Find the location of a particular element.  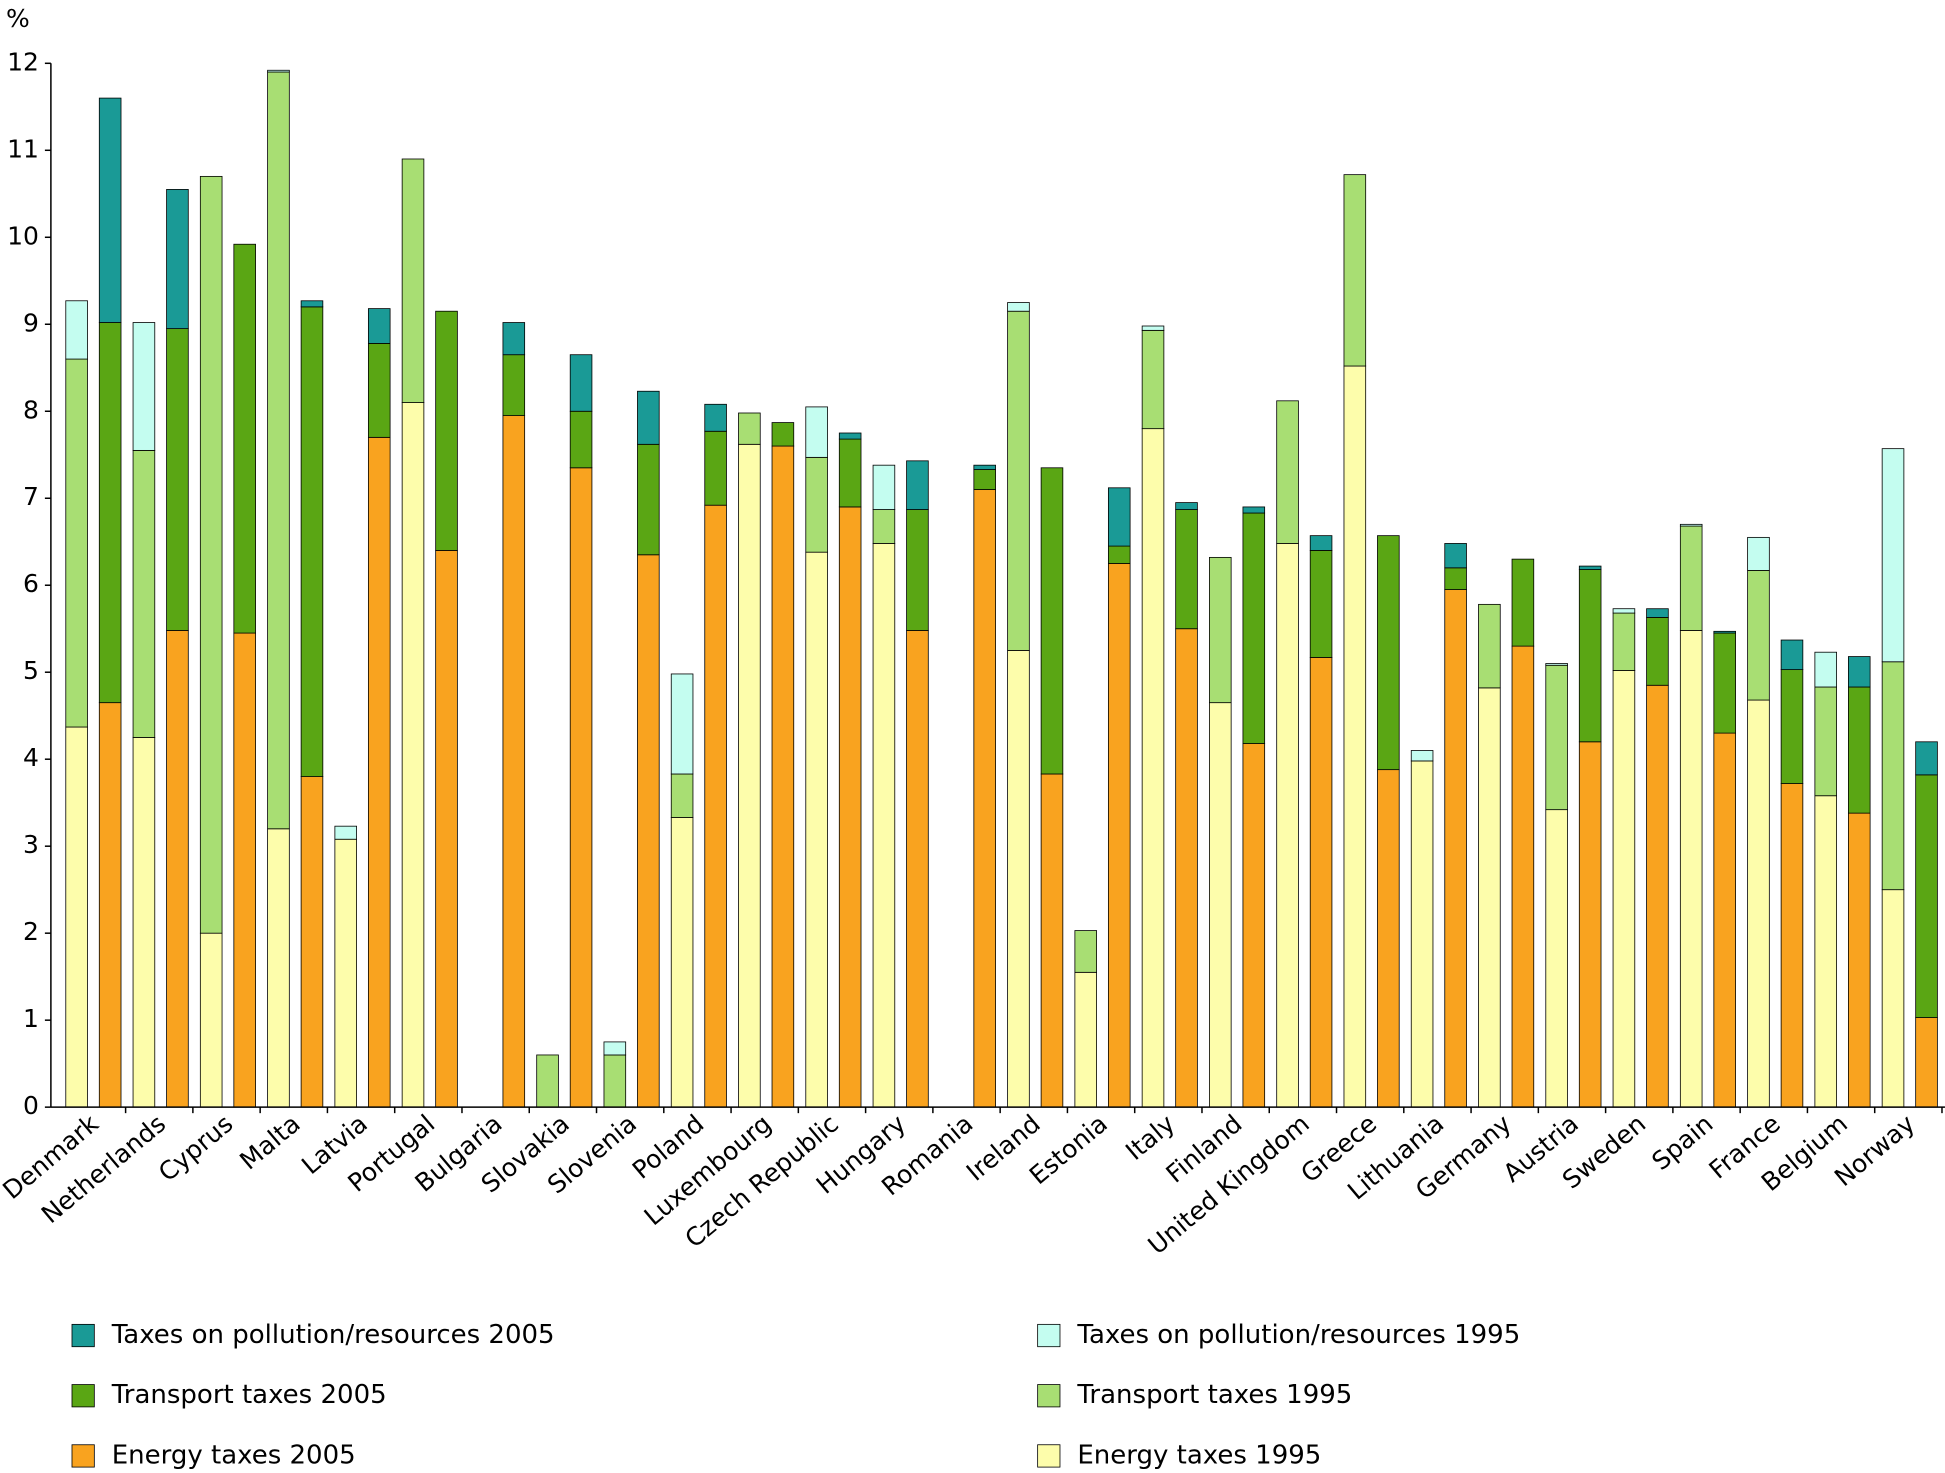

y-tick-label: 8 is located at coordinates (31, 409).